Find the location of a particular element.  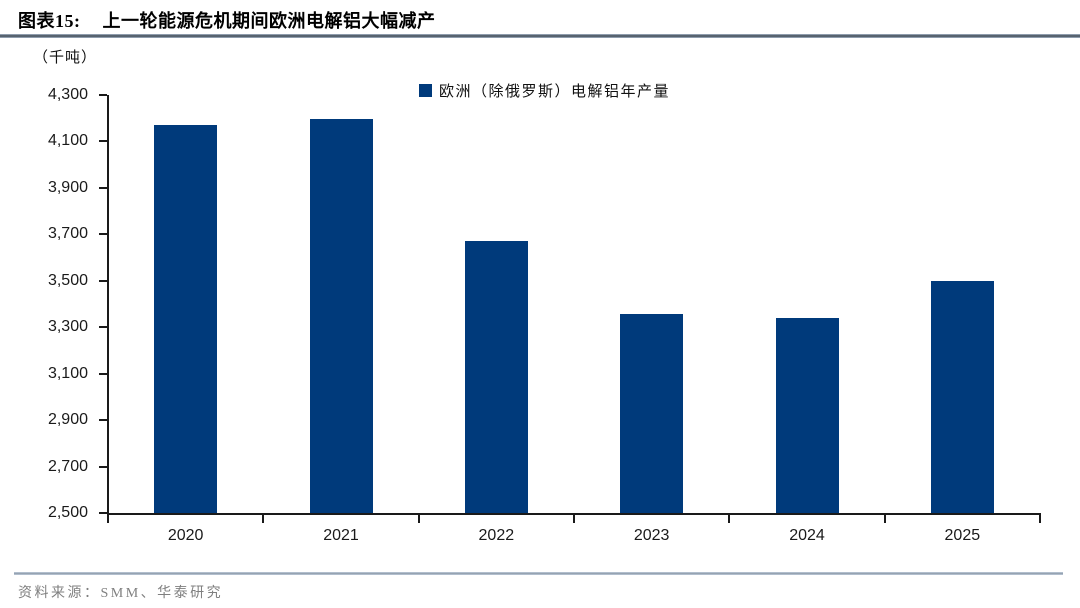

bar-2024 is located at coordinates (807, 415).